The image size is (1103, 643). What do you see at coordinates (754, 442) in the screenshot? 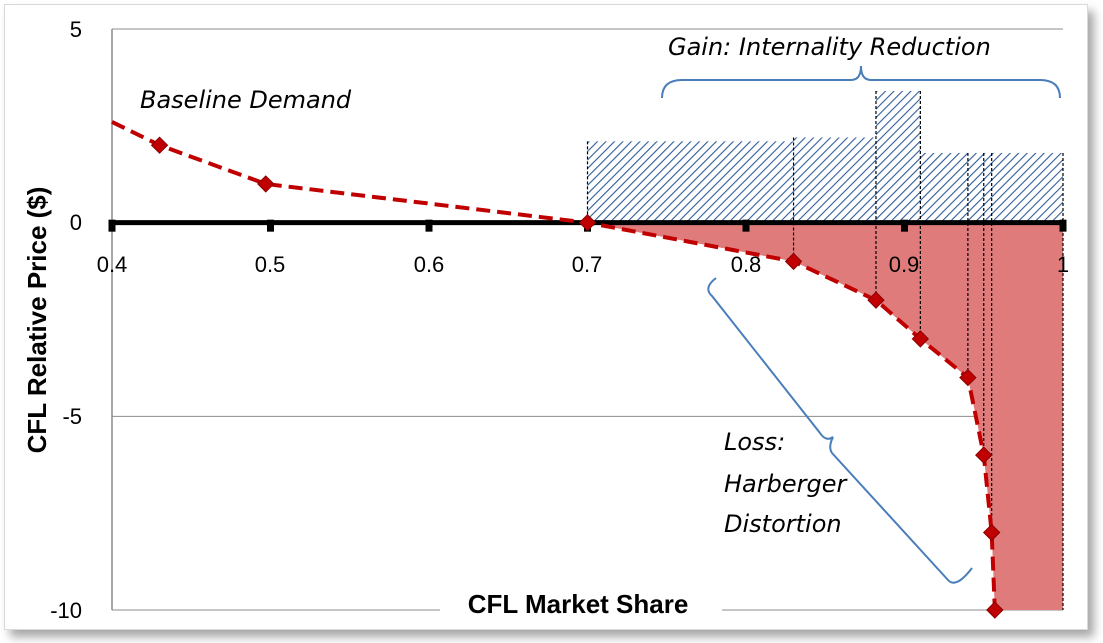
I see `annotation-loss-line1: Loss:` at bounding box center [754, 442].